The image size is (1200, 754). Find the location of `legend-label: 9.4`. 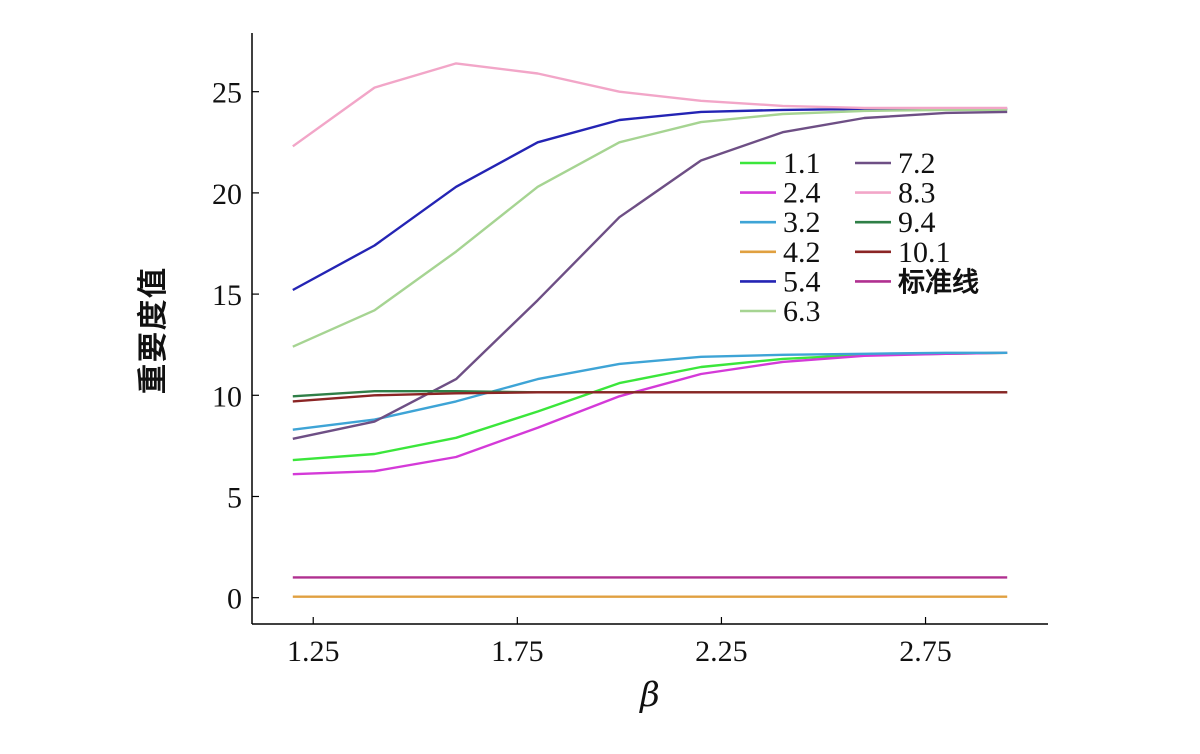

legend-label: 9.4 is located at coordinates (917, 222).